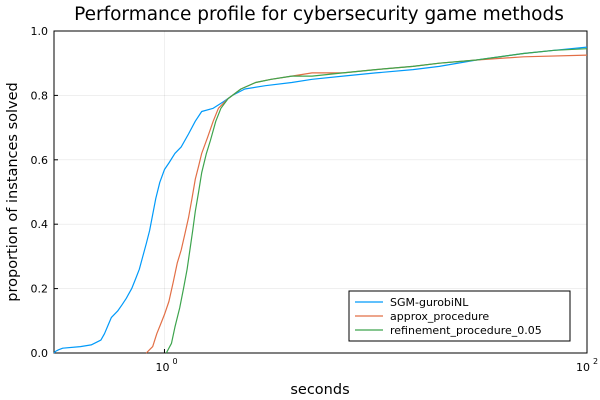 Image resolution: width=600 pixels, height=400 pixels. Describe the element at coordinates (319, 390) in the screenshot. I see `x-axis-label: seconds` at that location.